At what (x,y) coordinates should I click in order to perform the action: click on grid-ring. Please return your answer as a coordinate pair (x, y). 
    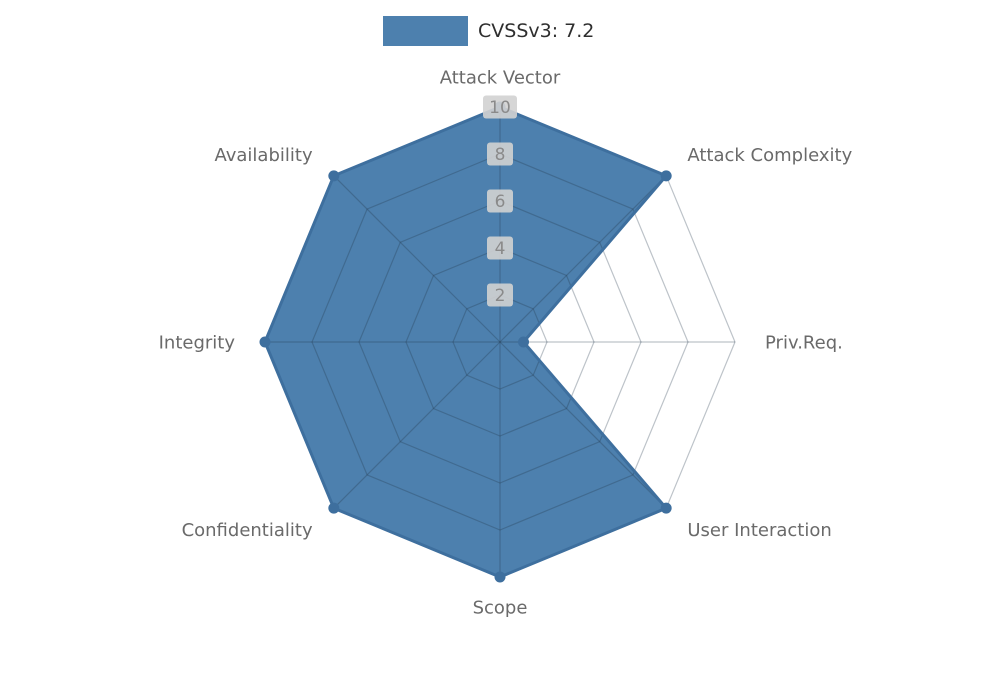
    Looking at the image, I should click on (500, 342).